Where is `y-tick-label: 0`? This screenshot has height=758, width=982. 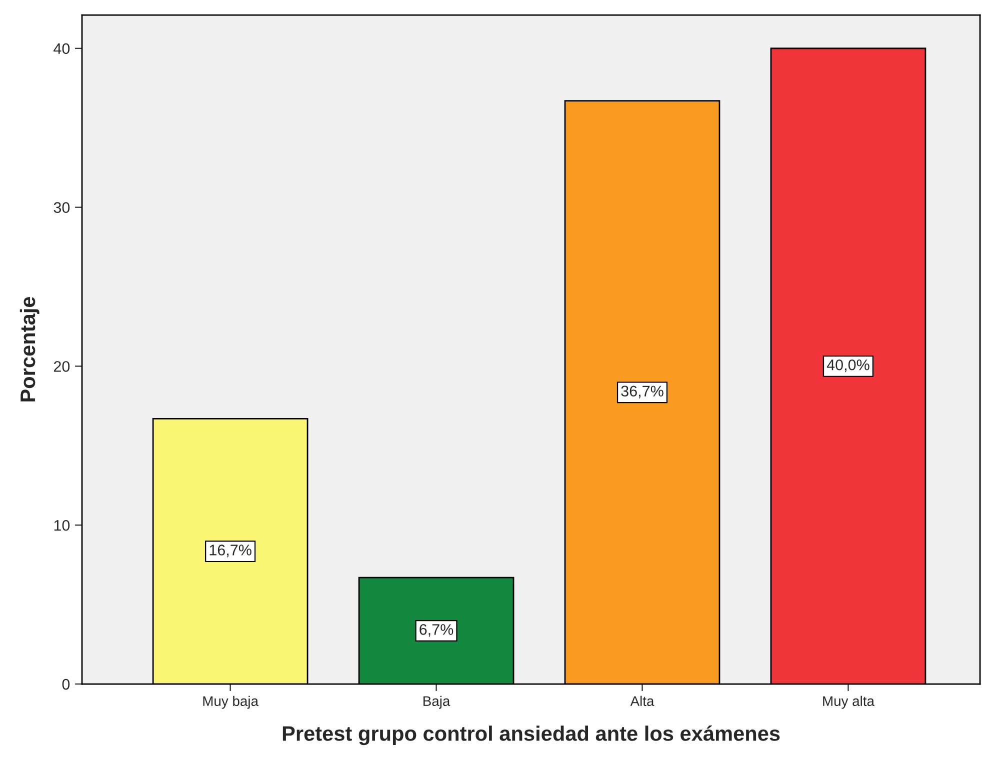
y-tick-label: 0 is located at coordinates (66, 684).